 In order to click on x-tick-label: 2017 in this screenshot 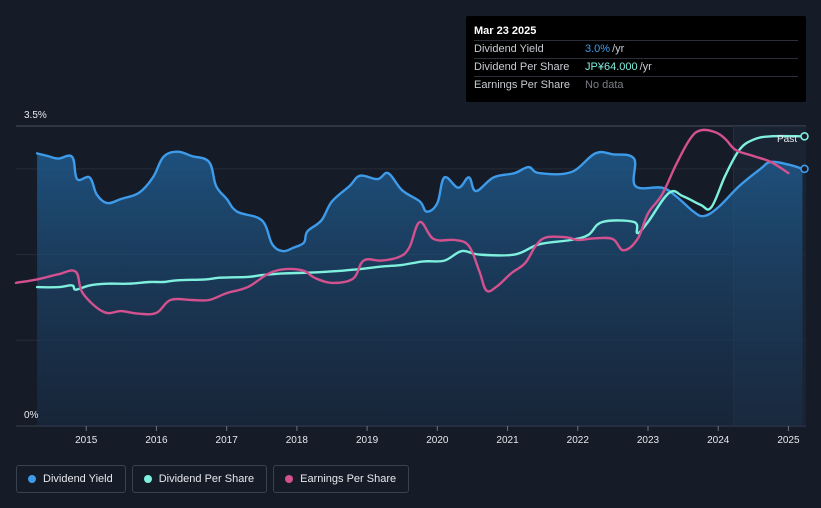, I will do `click(227, 440)`.